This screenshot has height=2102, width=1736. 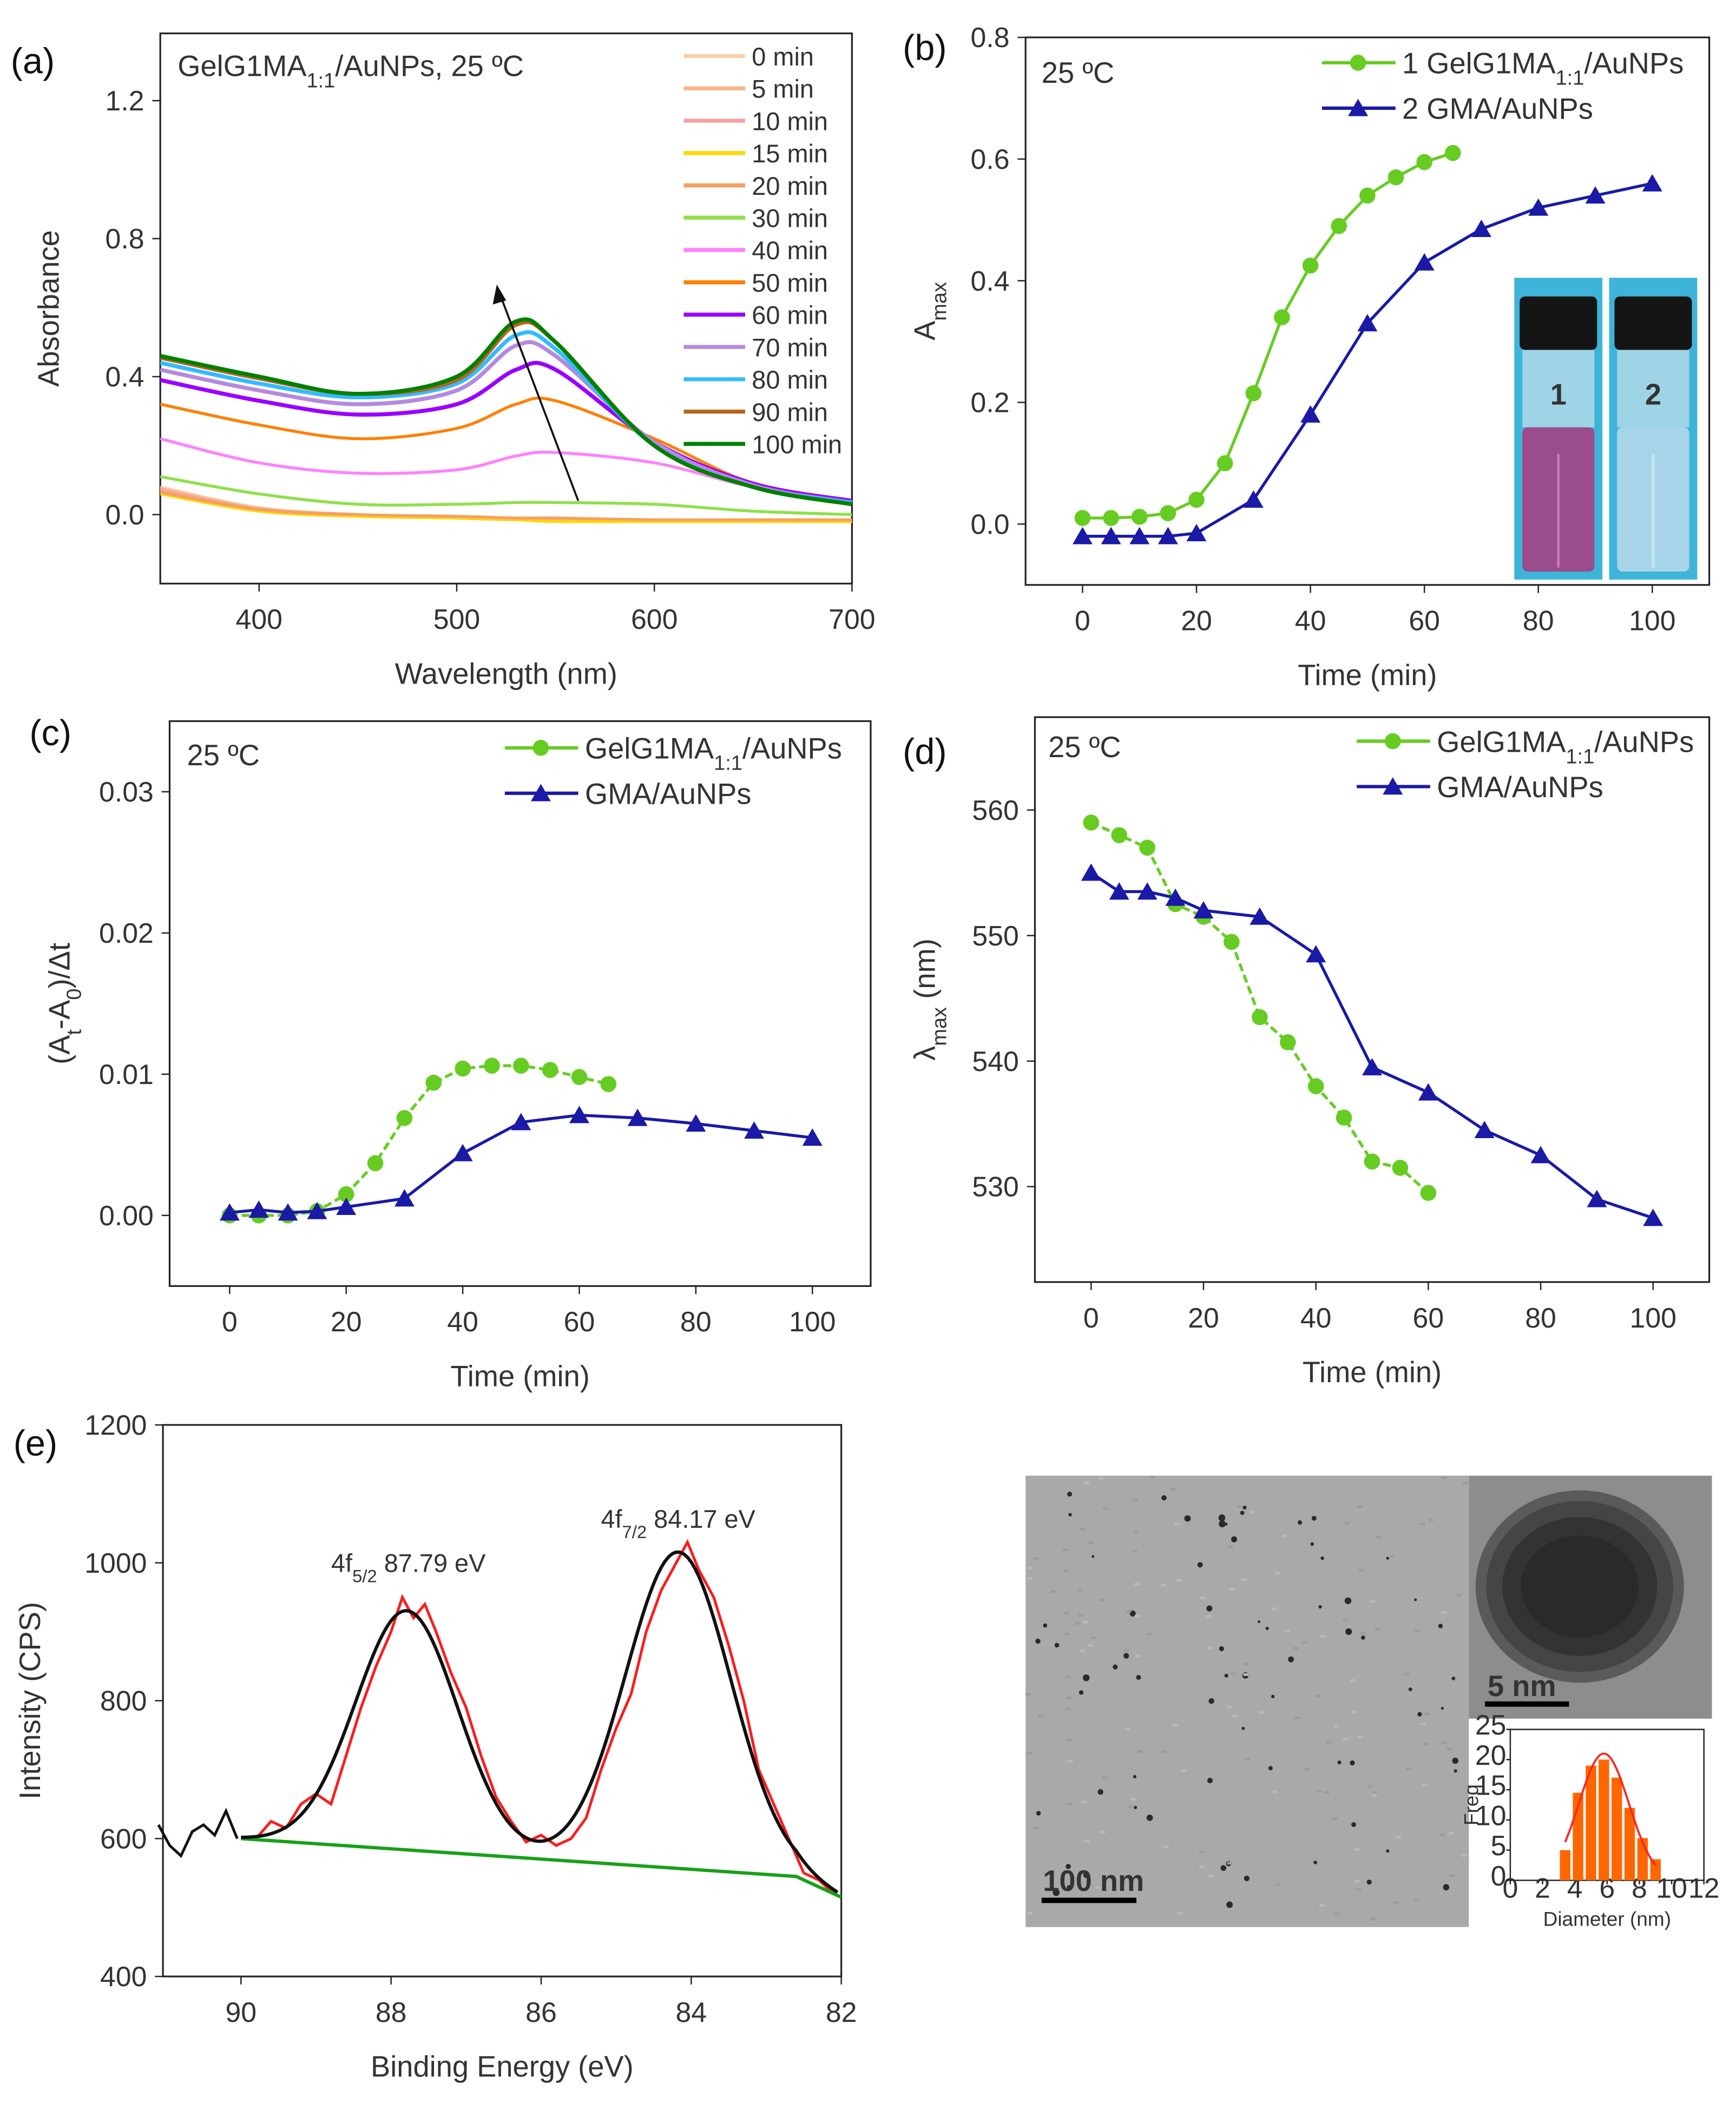 What do you see at coordinates (995, 936) in the screenshot?
I see `y-tick-label: 550` at bounding box center [995, 936].